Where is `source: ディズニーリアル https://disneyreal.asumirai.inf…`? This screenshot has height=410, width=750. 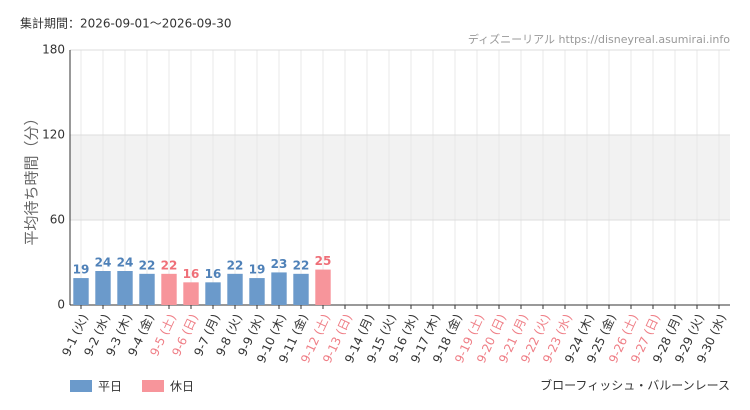 source: ディズニーリアル https://disneyreal.asumirai.inf… is located at coordinates (599, 39).